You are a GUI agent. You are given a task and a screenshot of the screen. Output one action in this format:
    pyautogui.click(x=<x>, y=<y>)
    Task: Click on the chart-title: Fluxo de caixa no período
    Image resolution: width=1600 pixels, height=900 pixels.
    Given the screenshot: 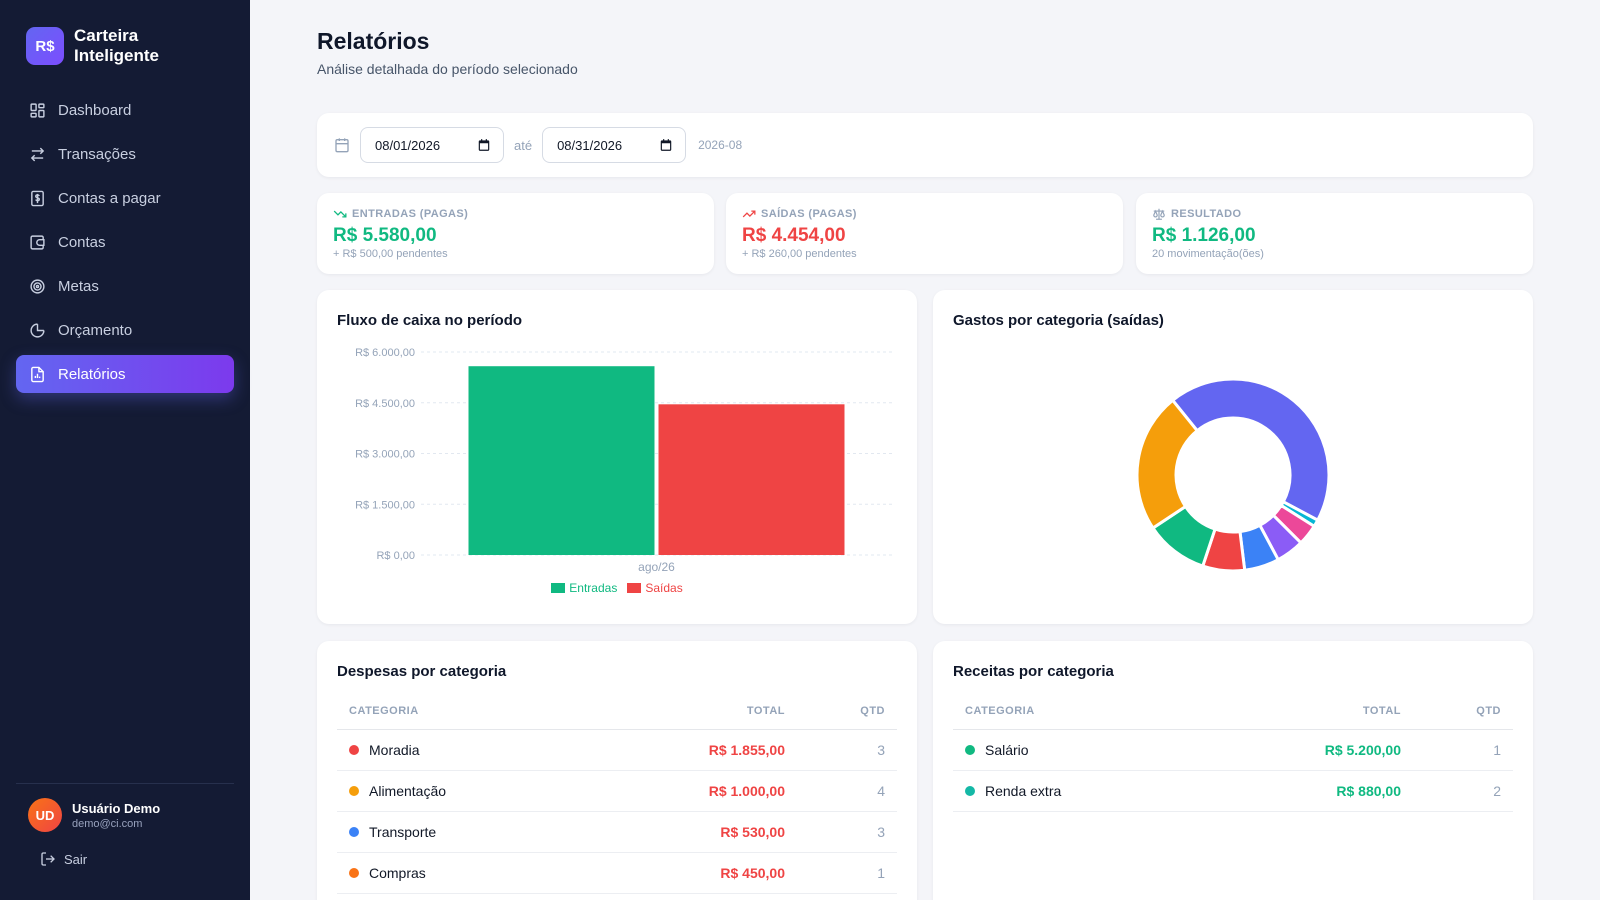 What is the action you would take?
    pyautogui.click(x=430, y=320)
    